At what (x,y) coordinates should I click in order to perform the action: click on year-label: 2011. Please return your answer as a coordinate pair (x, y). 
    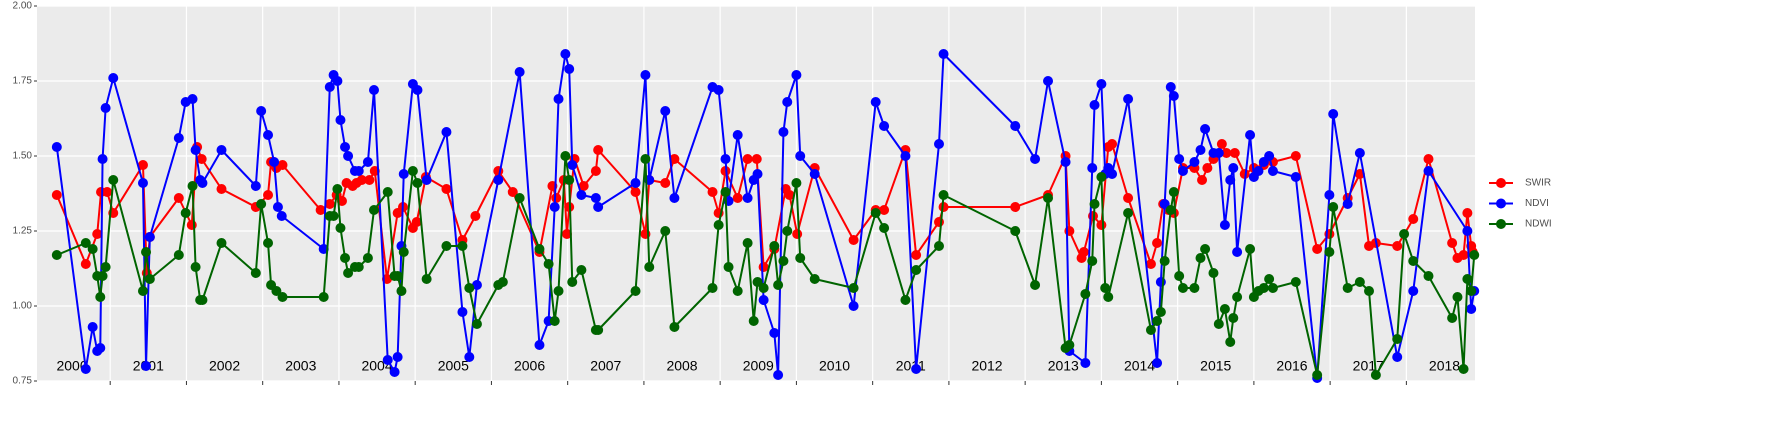
    Looking at the image, I should click on (911, 366).